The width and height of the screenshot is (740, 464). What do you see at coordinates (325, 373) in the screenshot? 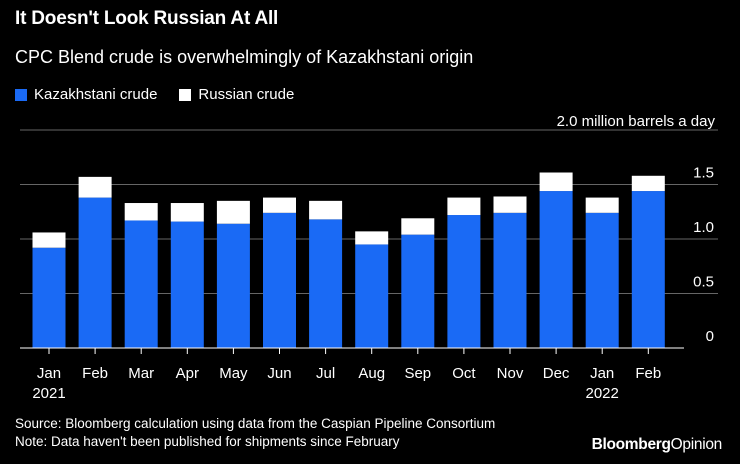
I see `x-tick-label: Jul` at bounding box center [325, 373].